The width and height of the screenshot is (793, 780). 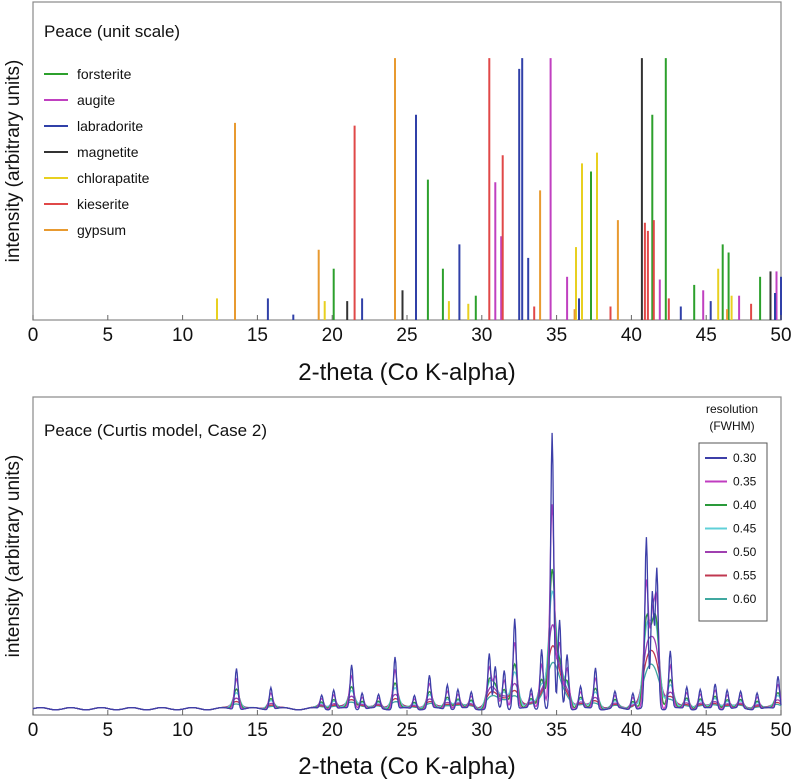 I want to click on panel-title: Peace (Curtis model, Case 2), so click(x=155, y=430).